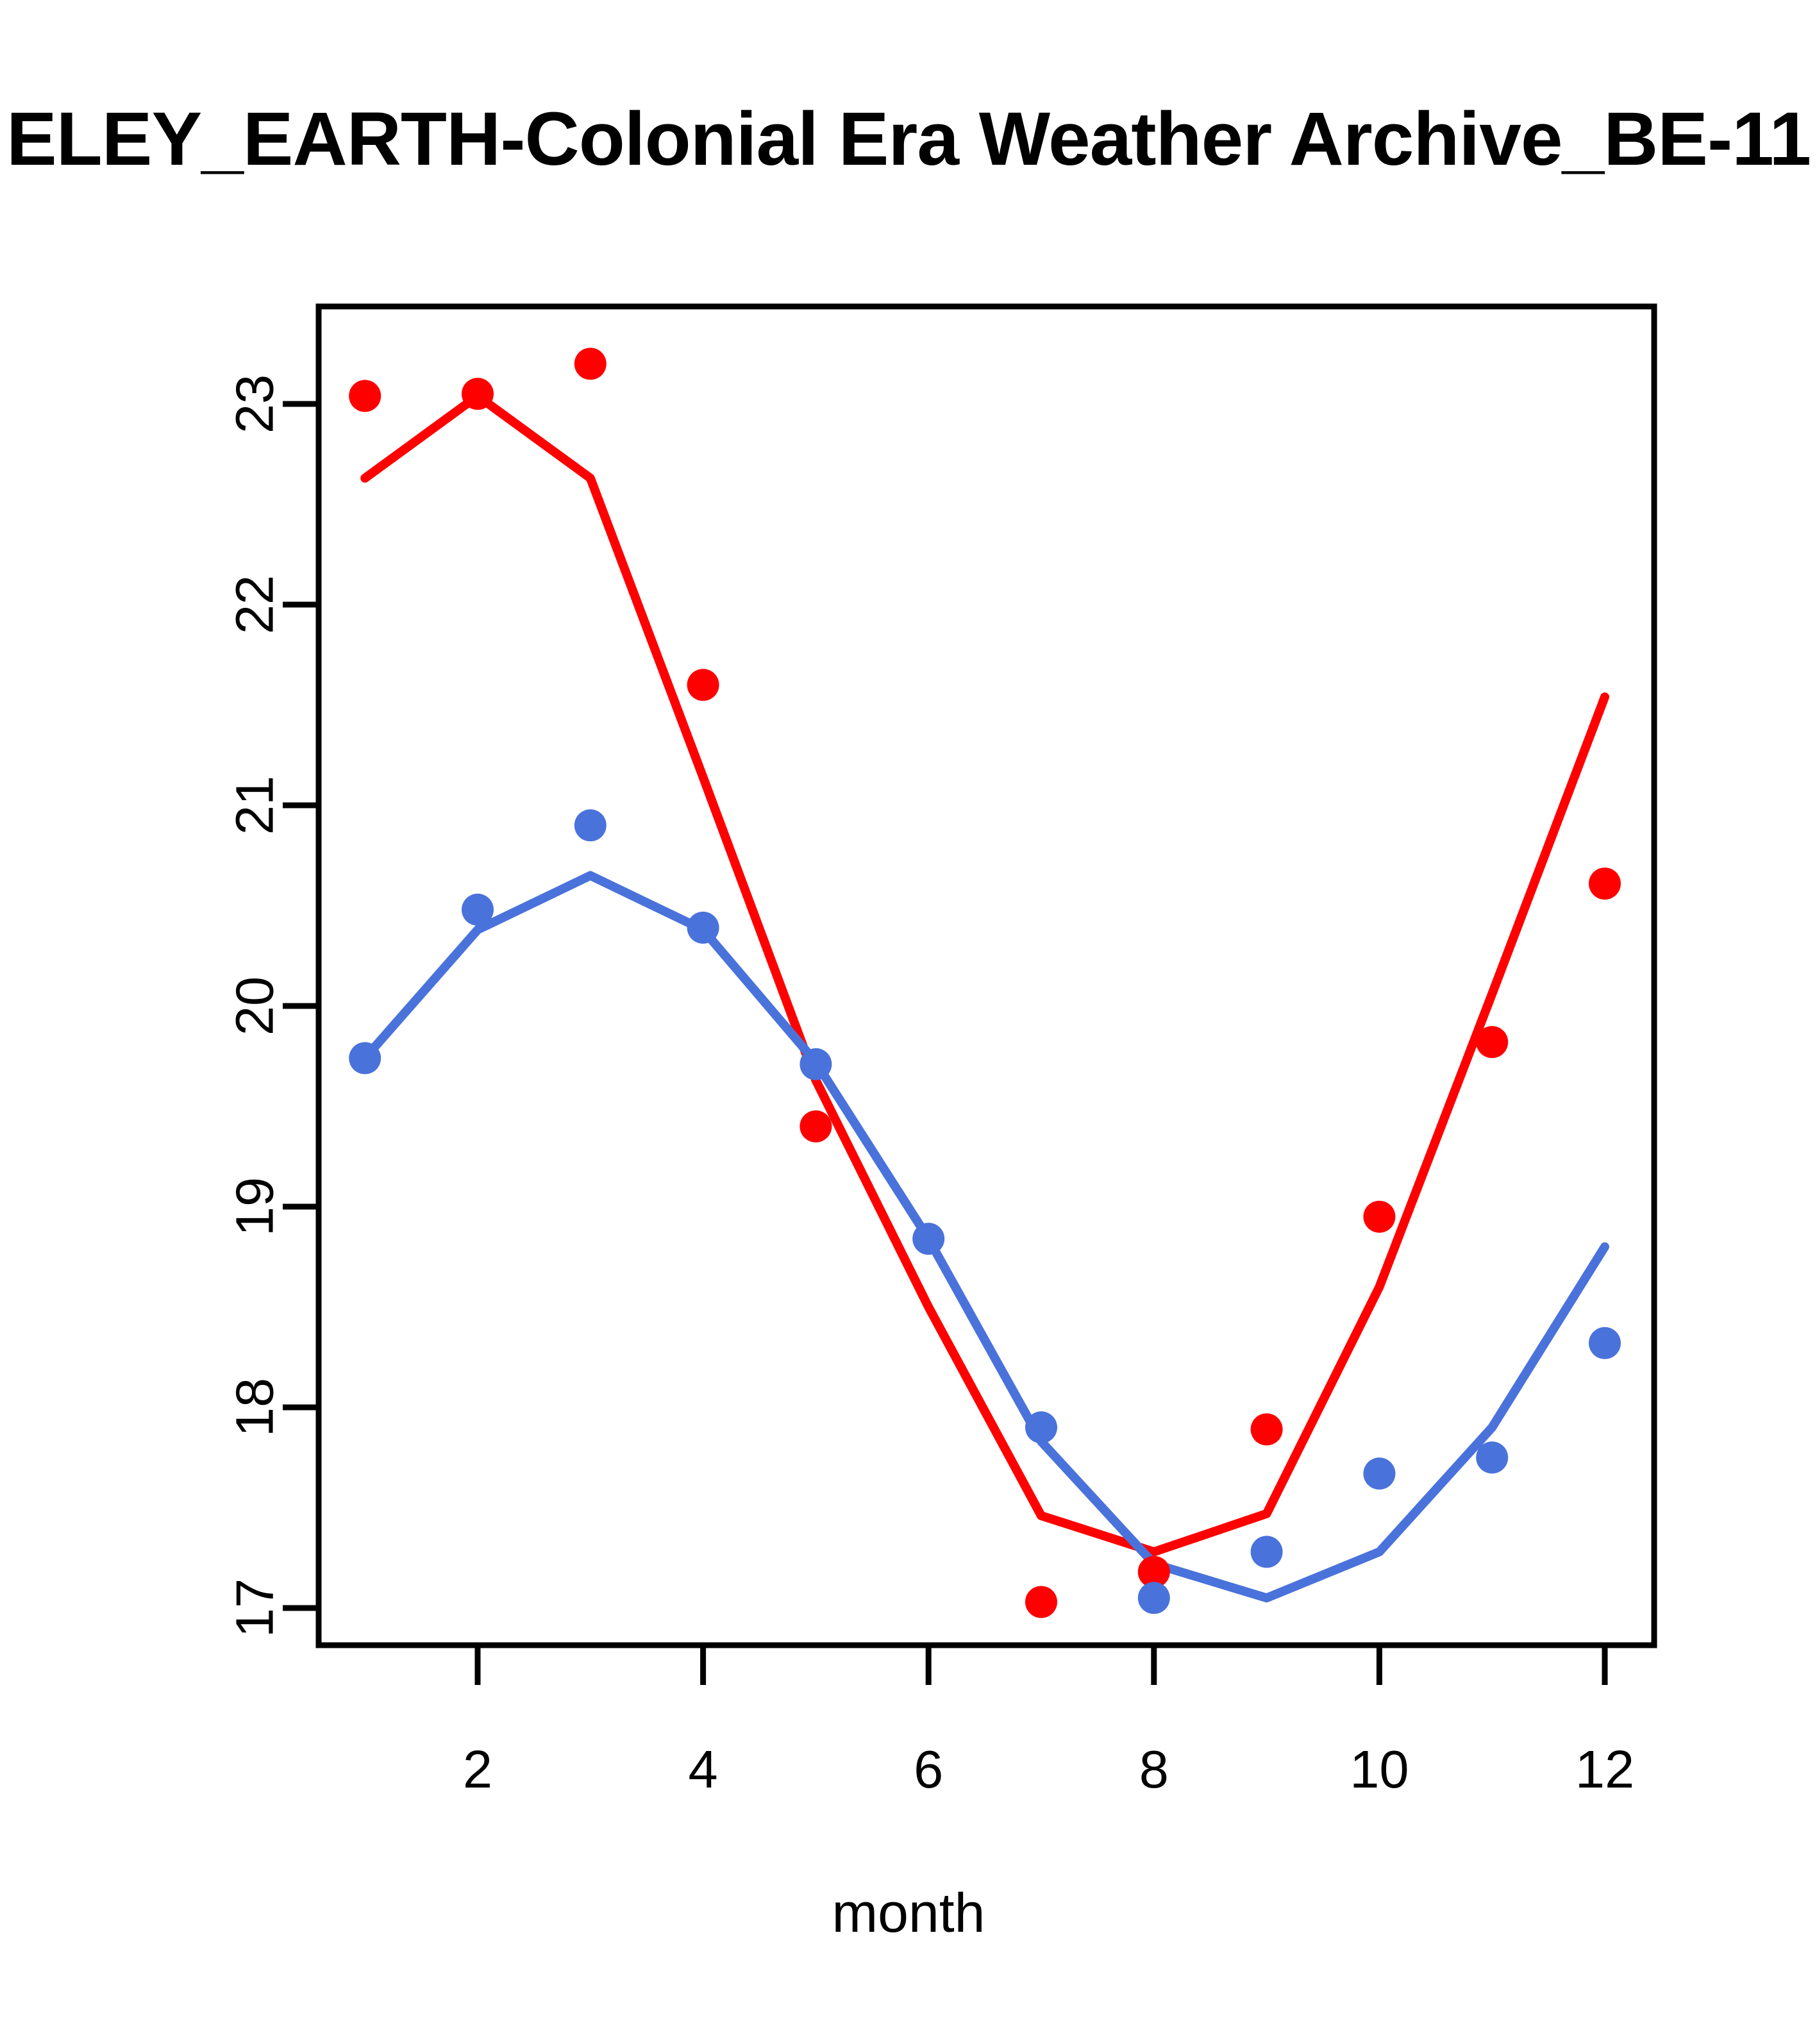  I want to click on x-tick-label: 10, so click(1379, 1769).